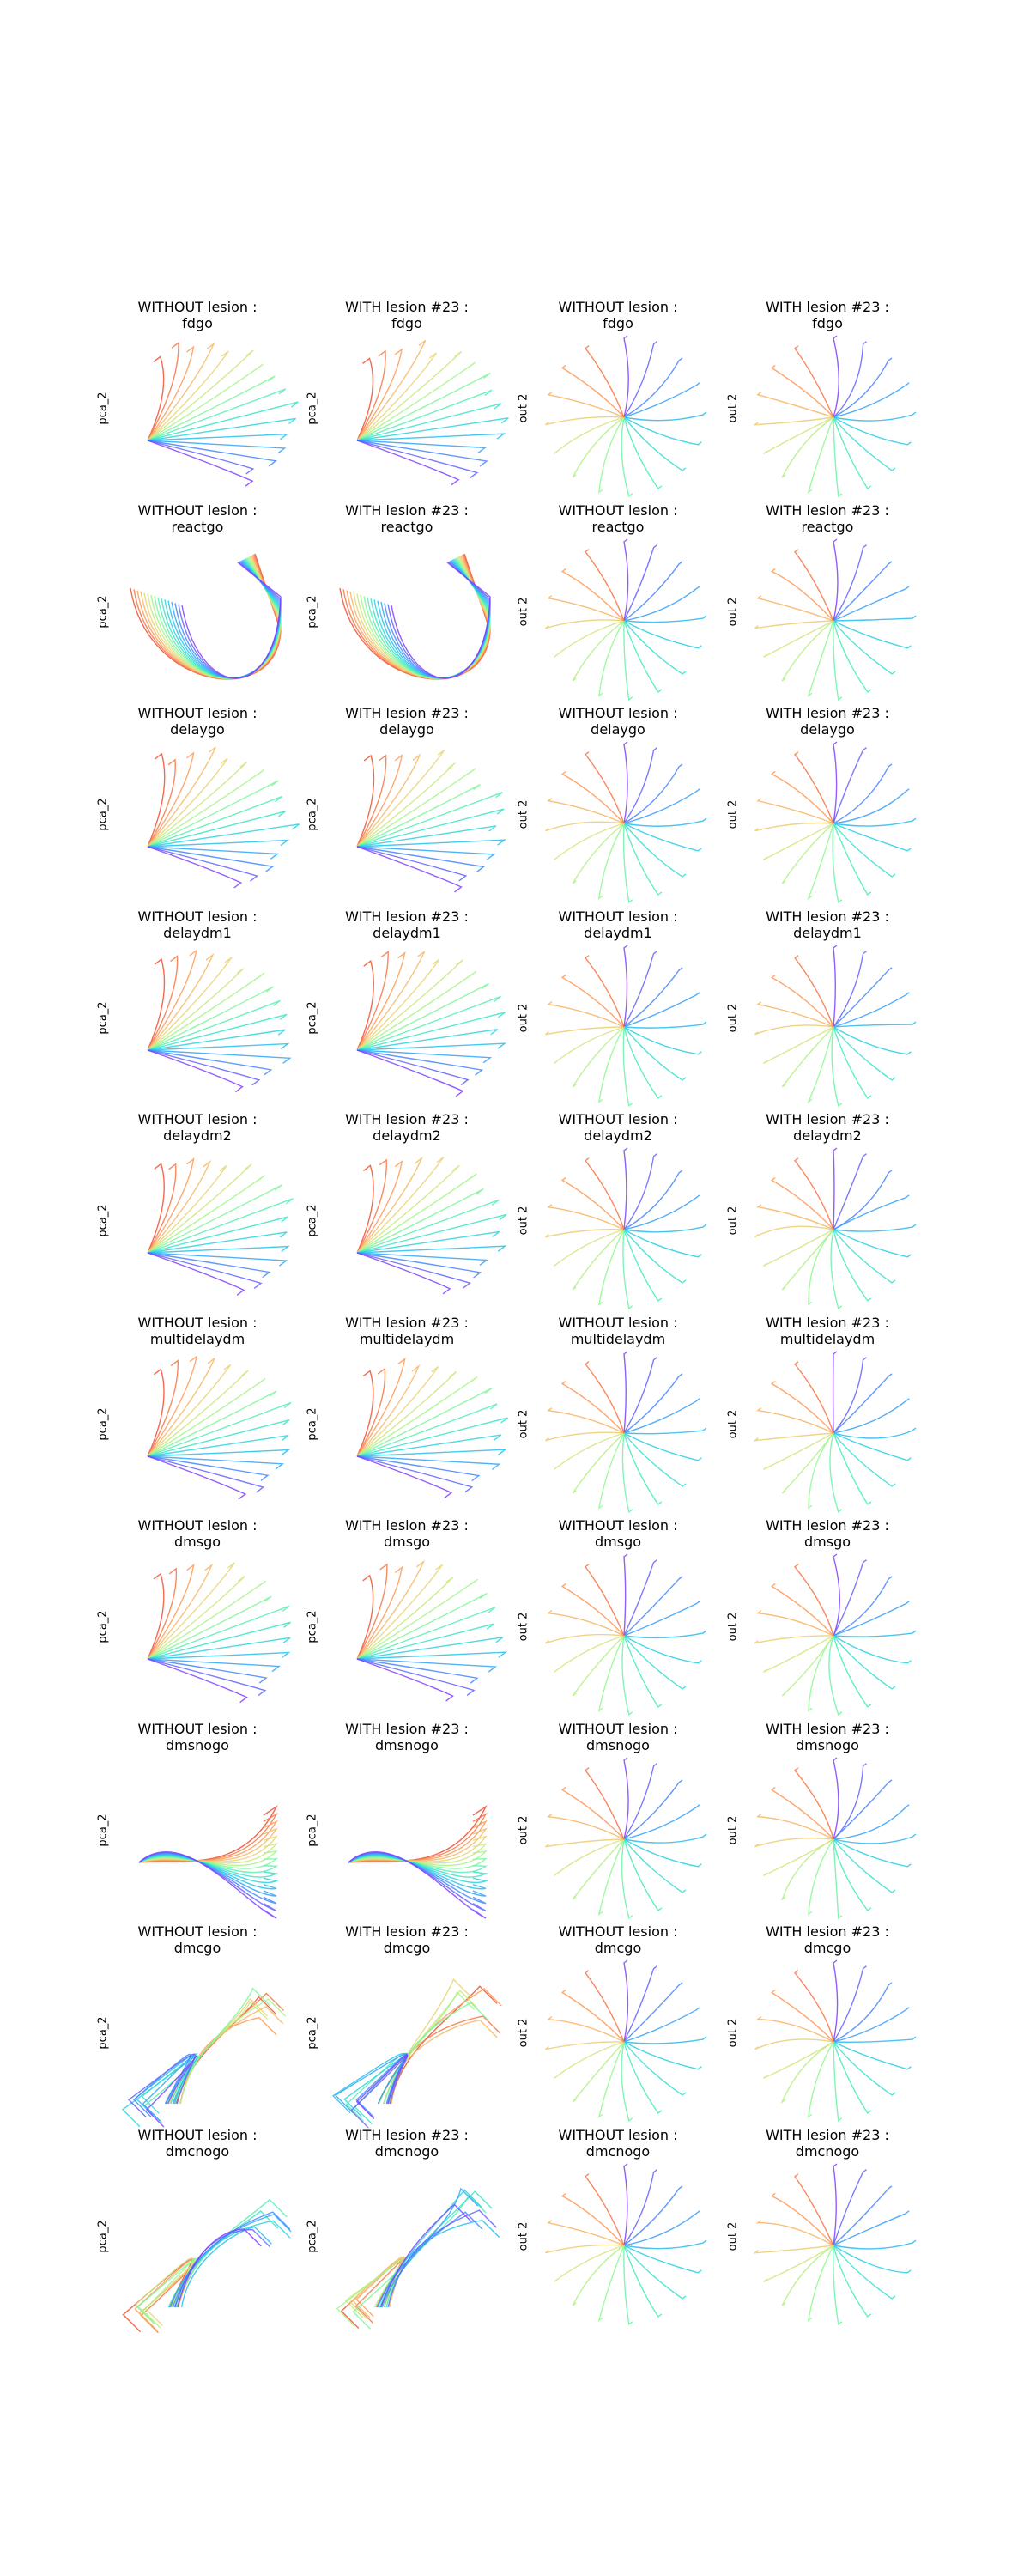 The height and width of the screenshot is (2576, 1030). What do you see at coordinates (407, 1213) in the screenshot?
I see `subplot-delaydm2-col2: WITH lesion #23 : delaydm2 pca_2` at bounding box center [407, 1213].